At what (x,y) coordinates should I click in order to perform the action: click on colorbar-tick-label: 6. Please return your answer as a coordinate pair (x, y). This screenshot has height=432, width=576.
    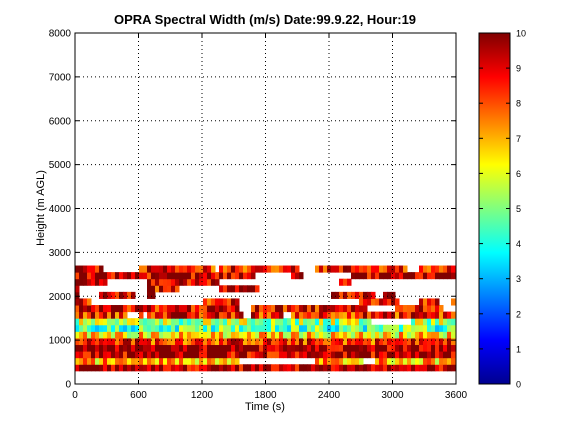
    Looking at the image, I should click on (518, 174).